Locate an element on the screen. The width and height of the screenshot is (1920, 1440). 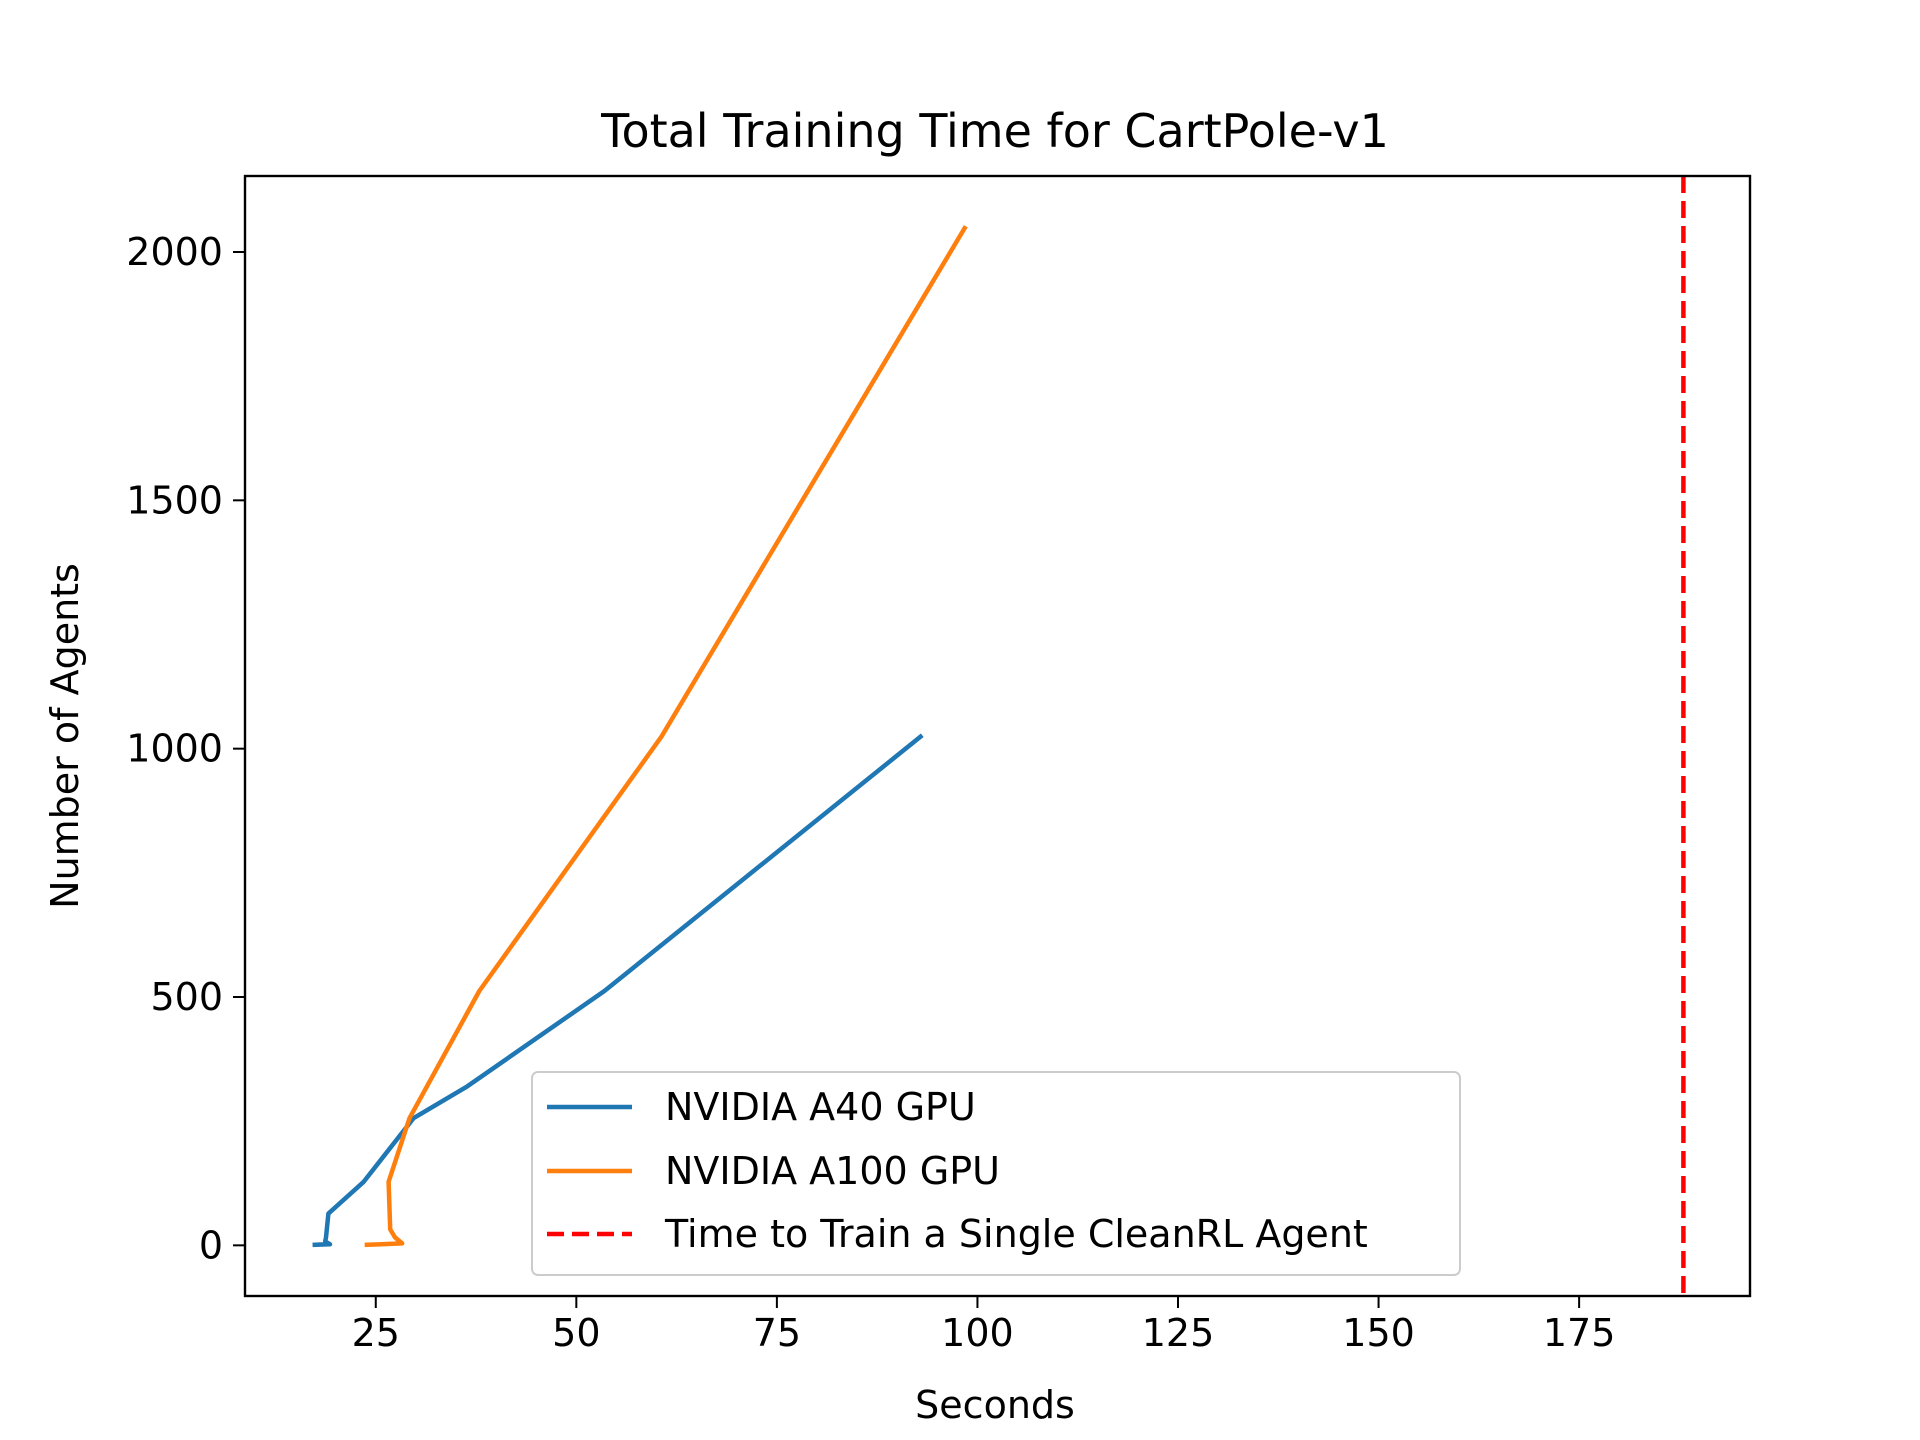
legend-label-a100: NVIDIA A100 GPU is located at coordinates (832, 1171).